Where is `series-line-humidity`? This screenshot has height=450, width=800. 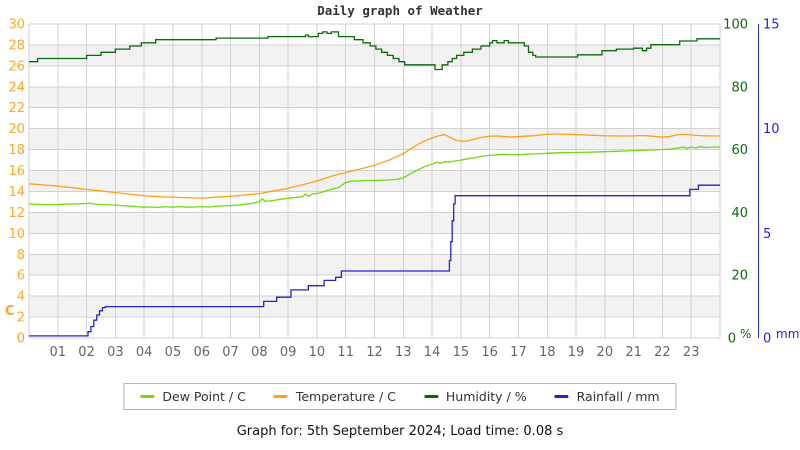 series-line-humidity is located at coordinates (374, 51).